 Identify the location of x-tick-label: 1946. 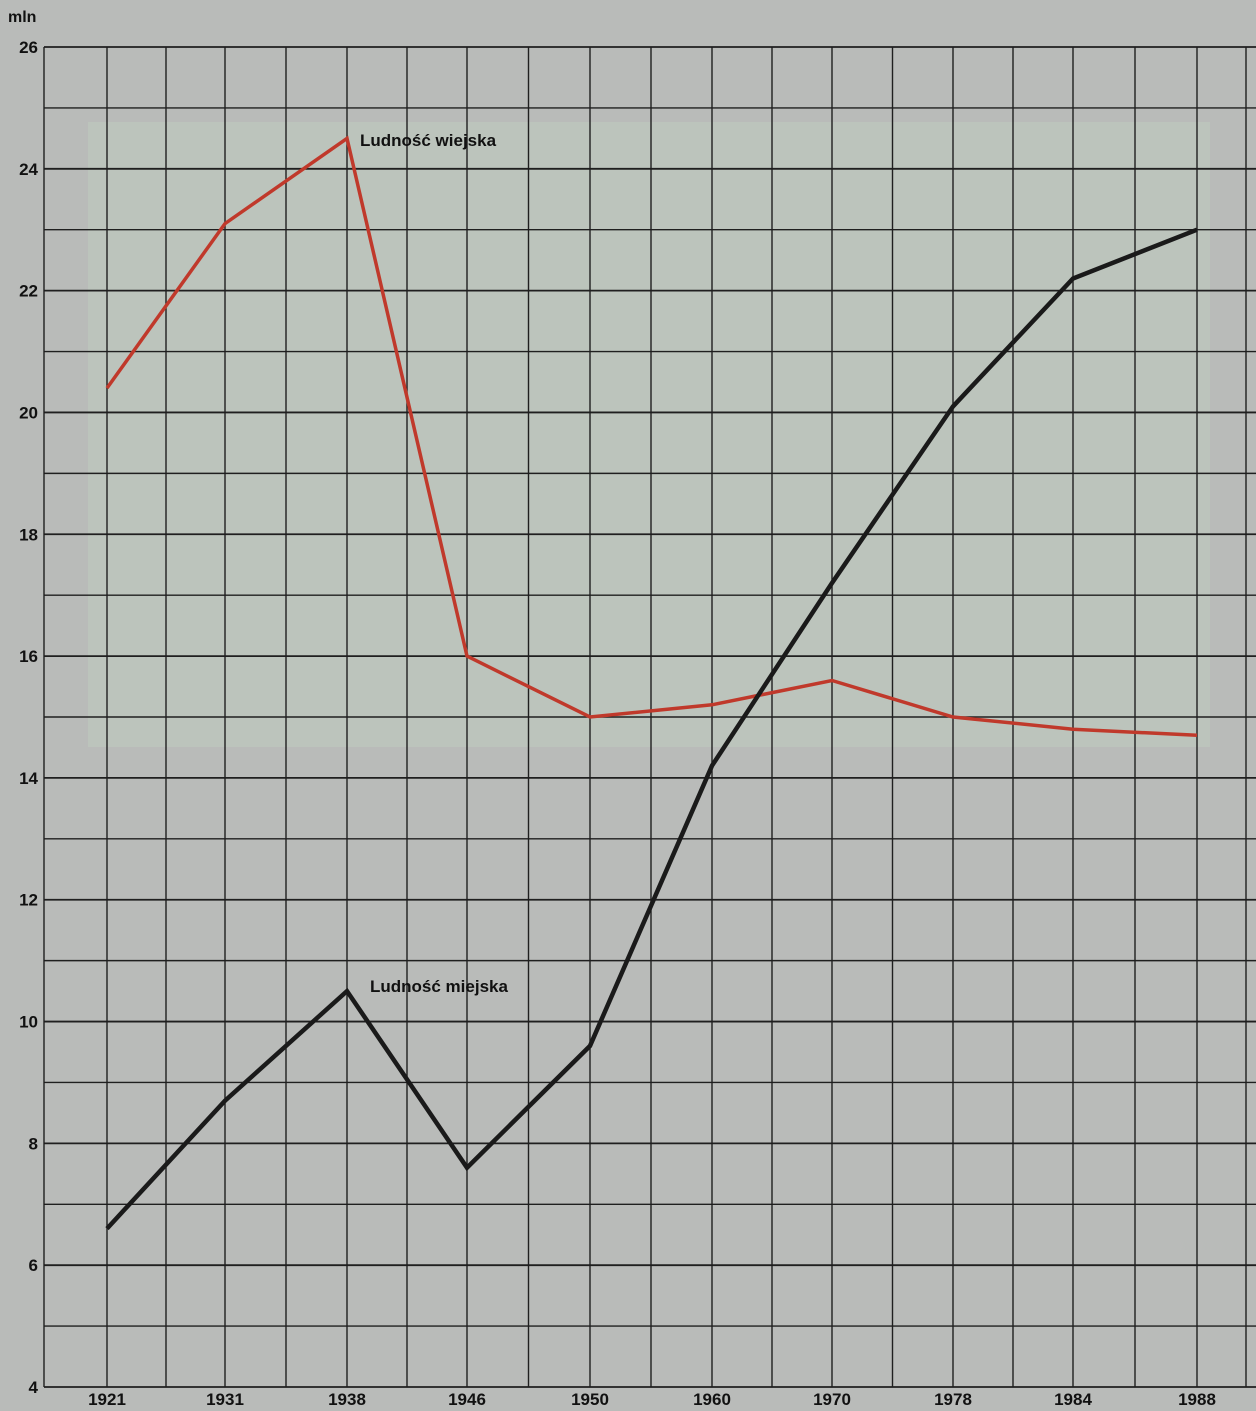
(467, 1399).